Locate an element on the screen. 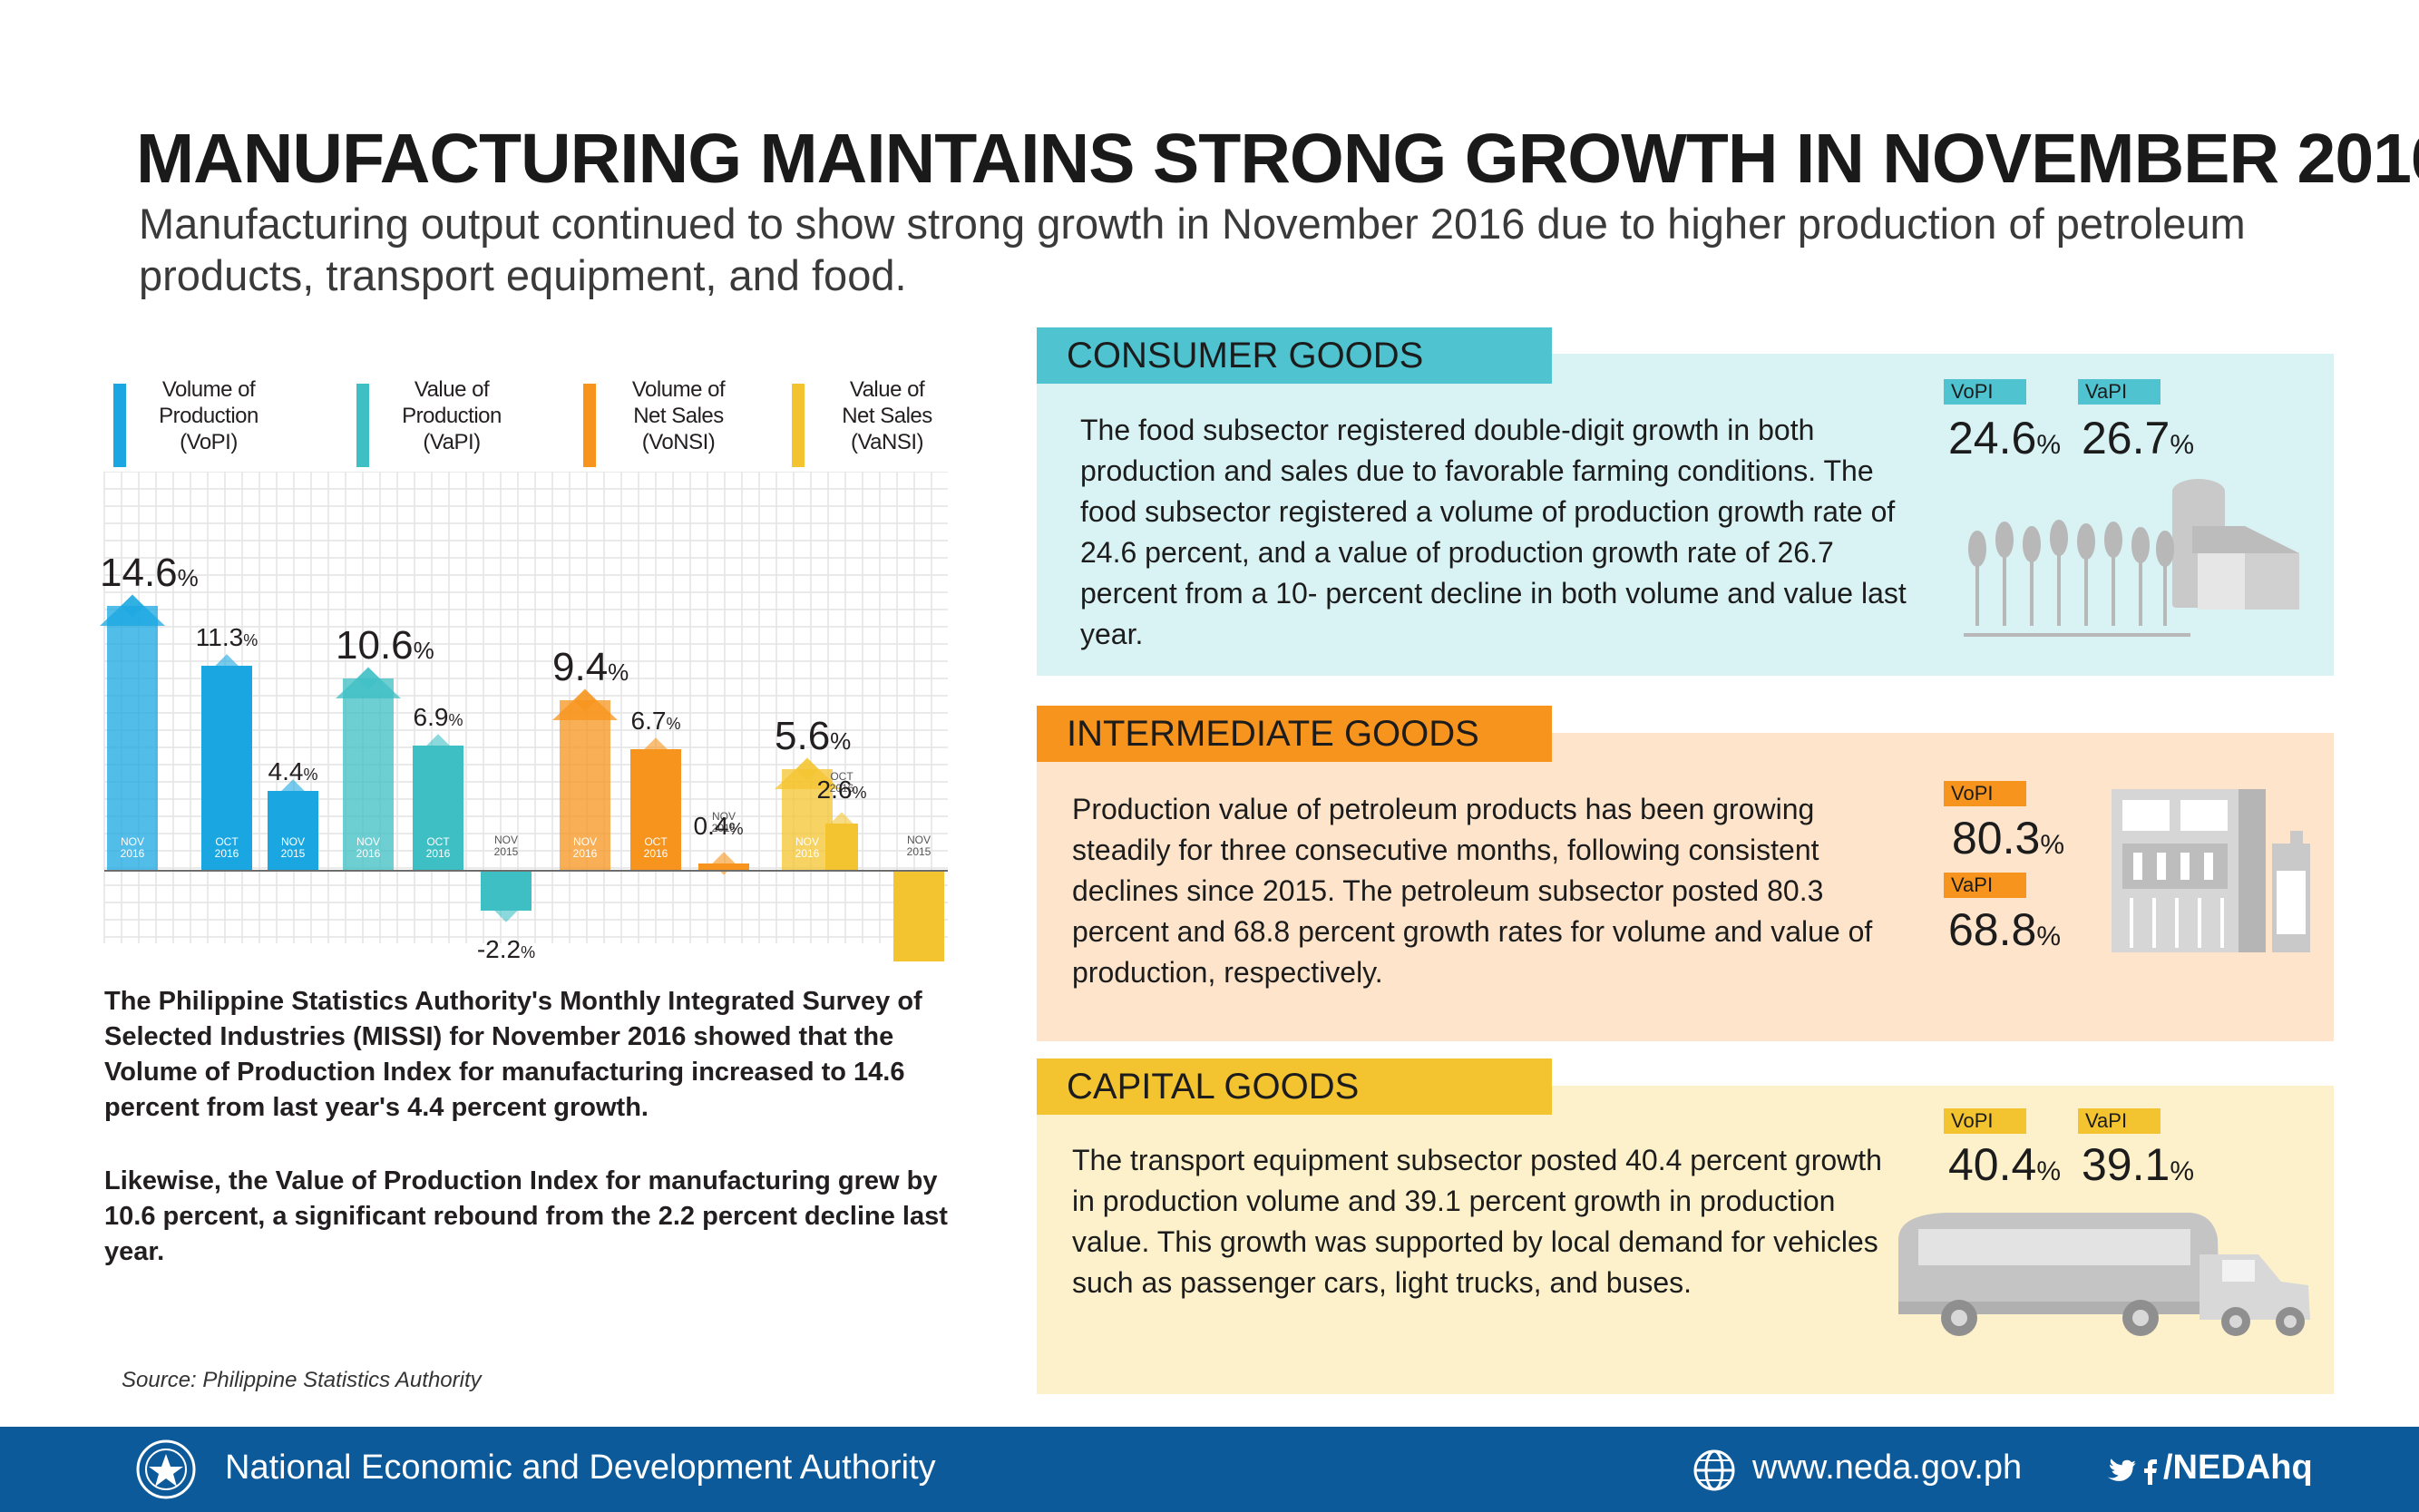 The image size is (2419, 1512). value-label: 2.6% is located at coordinates (842, 790).